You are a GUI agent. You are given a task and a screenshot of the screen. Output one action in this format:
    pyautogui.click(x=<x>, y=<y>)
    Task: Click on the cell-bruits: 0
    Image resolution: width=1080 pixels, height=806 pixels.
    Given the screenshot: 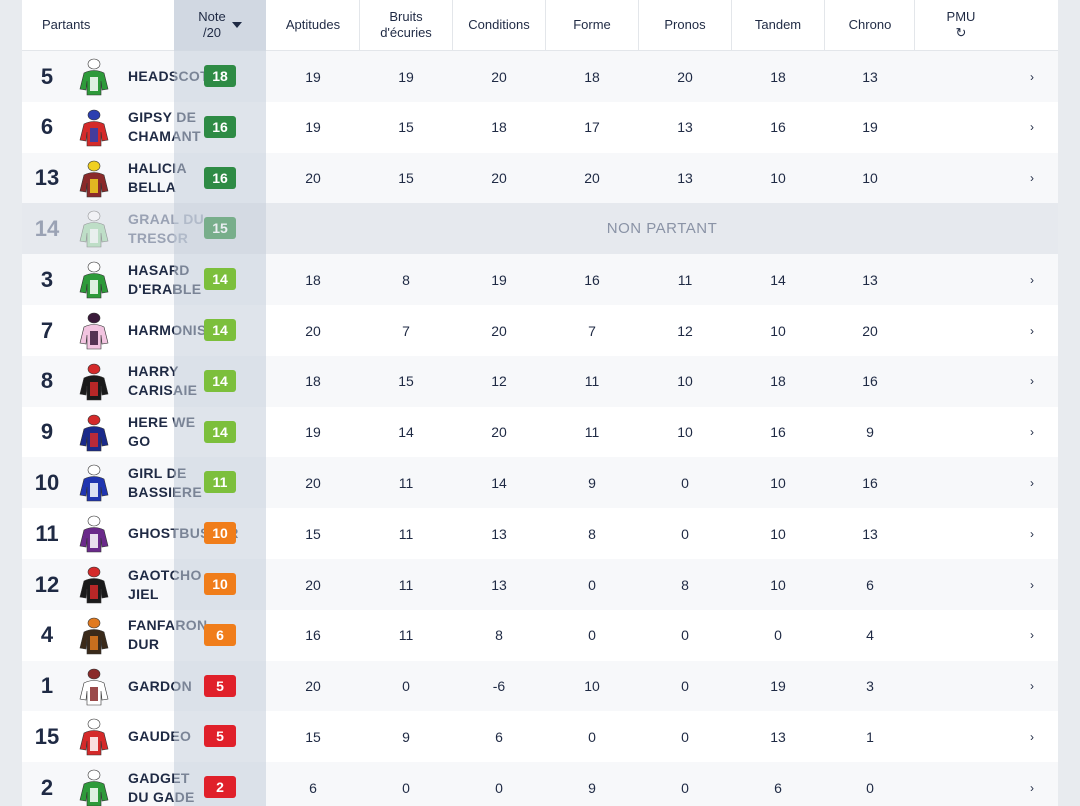 What is the action you would take?
    pyautogui.click(x=406, y=787)
    